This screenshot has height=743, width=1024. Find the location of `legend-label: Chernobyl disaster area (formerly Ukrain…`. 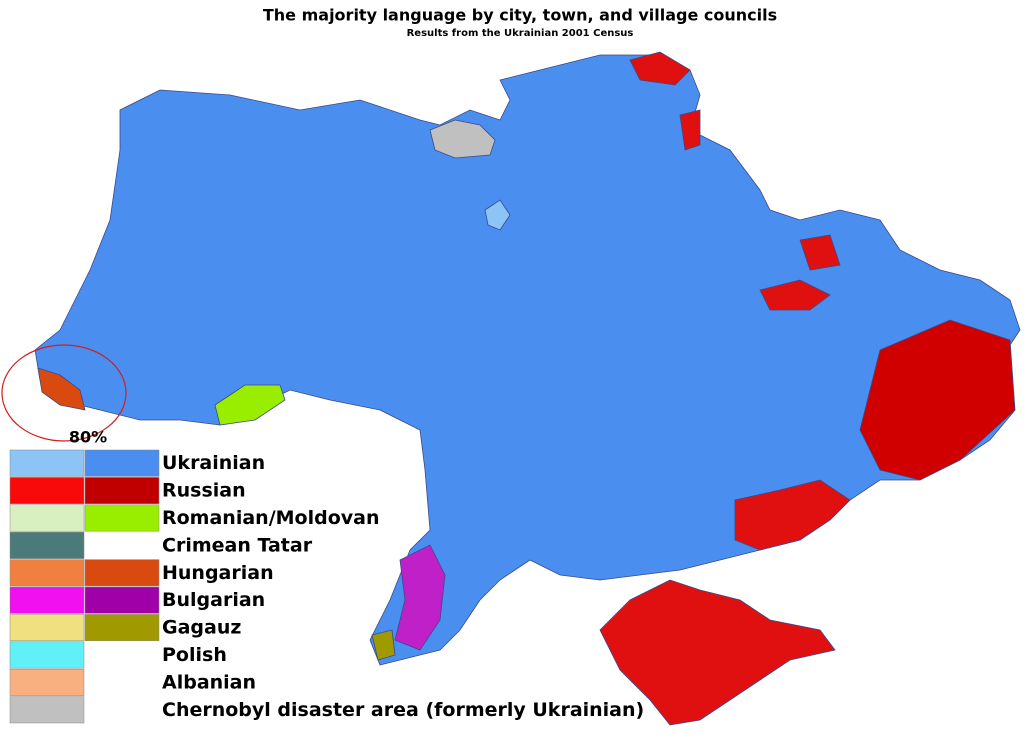

legend-label: Chernobyl disaster area (formerly Ukrain… is located at coordinates (403, 710).